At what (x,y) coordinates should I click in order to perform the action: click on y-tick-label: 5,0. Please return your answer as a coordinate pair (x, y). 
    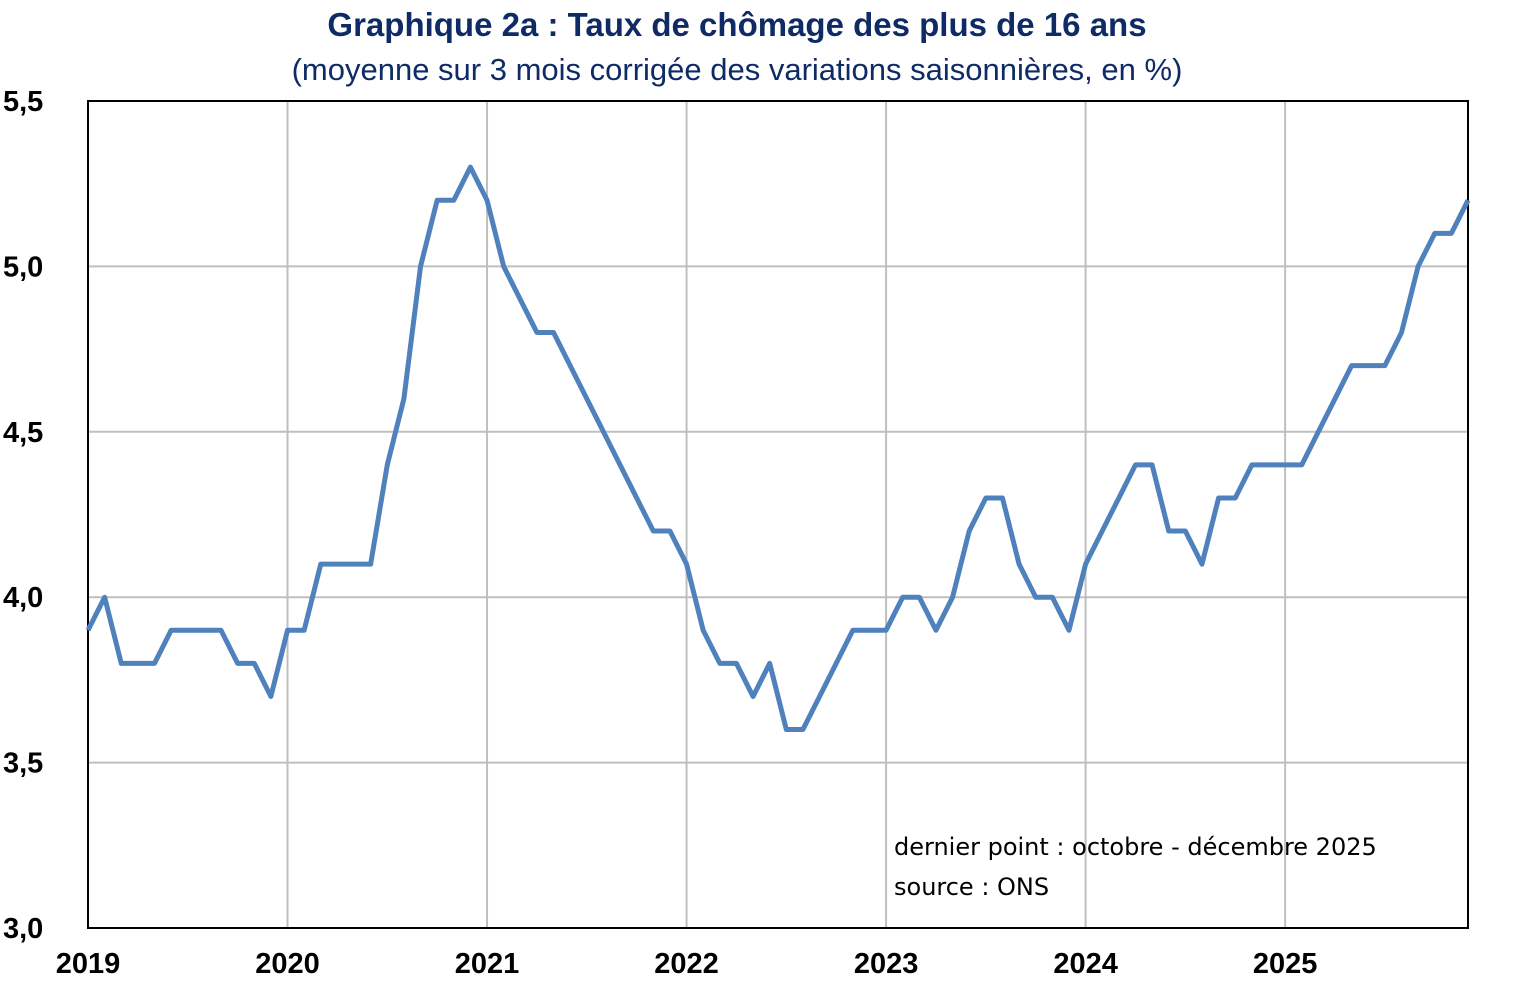
    Looking at the image, I should click on (23, 267).